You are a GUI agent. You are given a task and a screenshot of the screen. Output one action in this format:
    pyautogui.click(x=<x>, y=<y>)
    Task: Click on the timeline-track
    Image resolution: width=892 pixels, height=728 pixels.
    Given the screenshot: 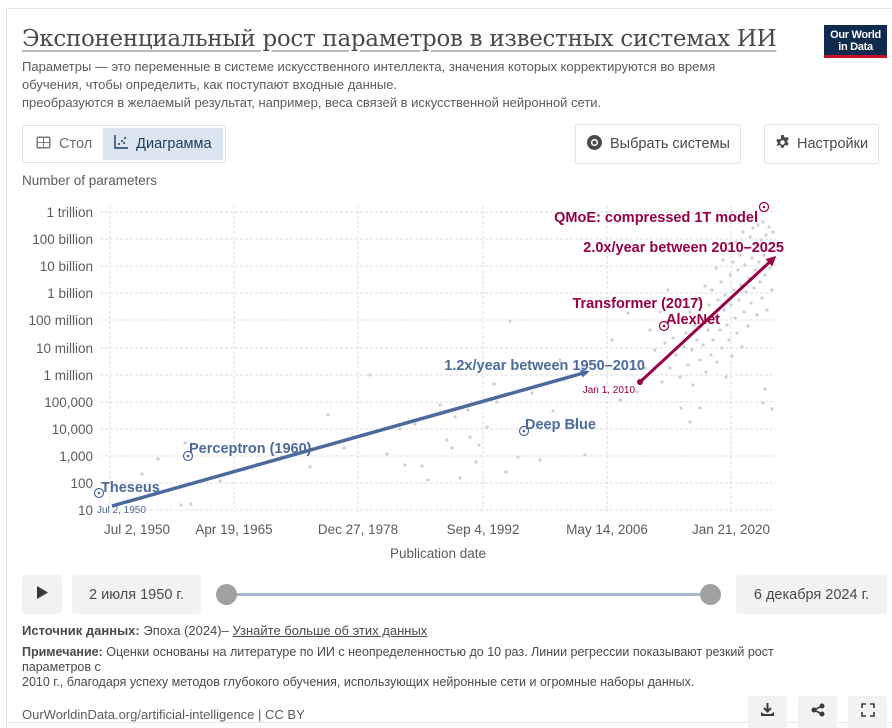 What is the action you would take?
    pyautogui.click(x=468, y=594)
    